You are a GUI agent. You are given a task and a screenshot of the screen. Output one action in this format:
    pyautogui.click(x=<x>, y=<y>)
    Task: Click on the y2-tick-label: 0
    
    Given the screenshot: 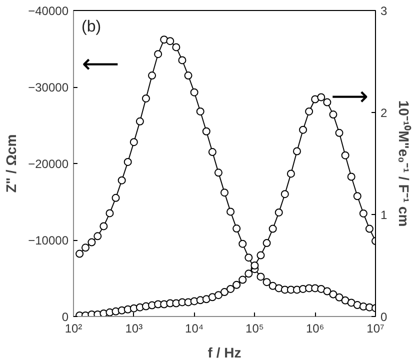 What is the action you would take?
    pyautogui.click(x=384, y=317)
    